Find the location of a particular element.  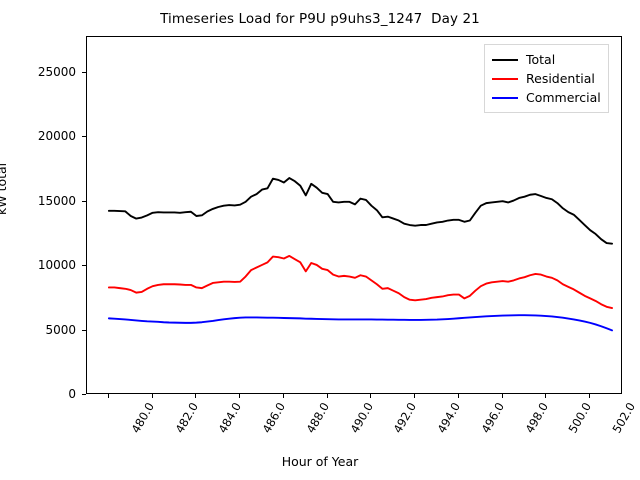

x-tick-label: 498.0 is located at coordinates (536, 418).